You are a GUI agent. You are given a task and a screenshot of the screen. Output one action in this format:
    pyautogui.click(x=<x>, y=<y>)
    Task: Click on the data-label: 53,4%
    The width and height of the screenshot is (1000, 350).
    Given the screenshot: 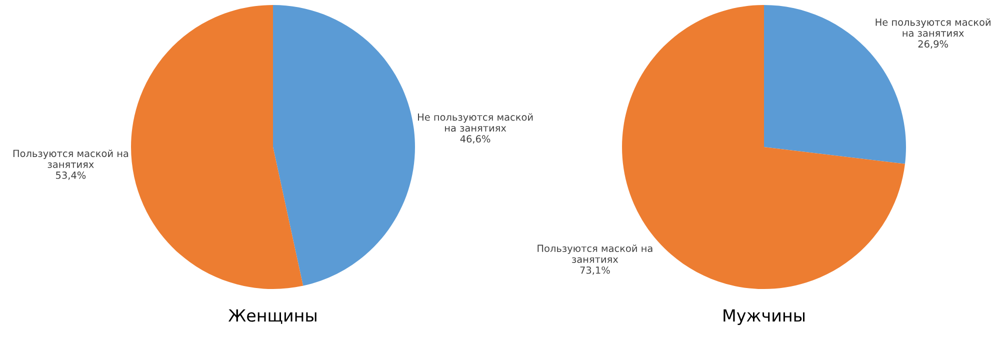 What is the action you would take?
    pyautogui.click(x=71, y=176)
    